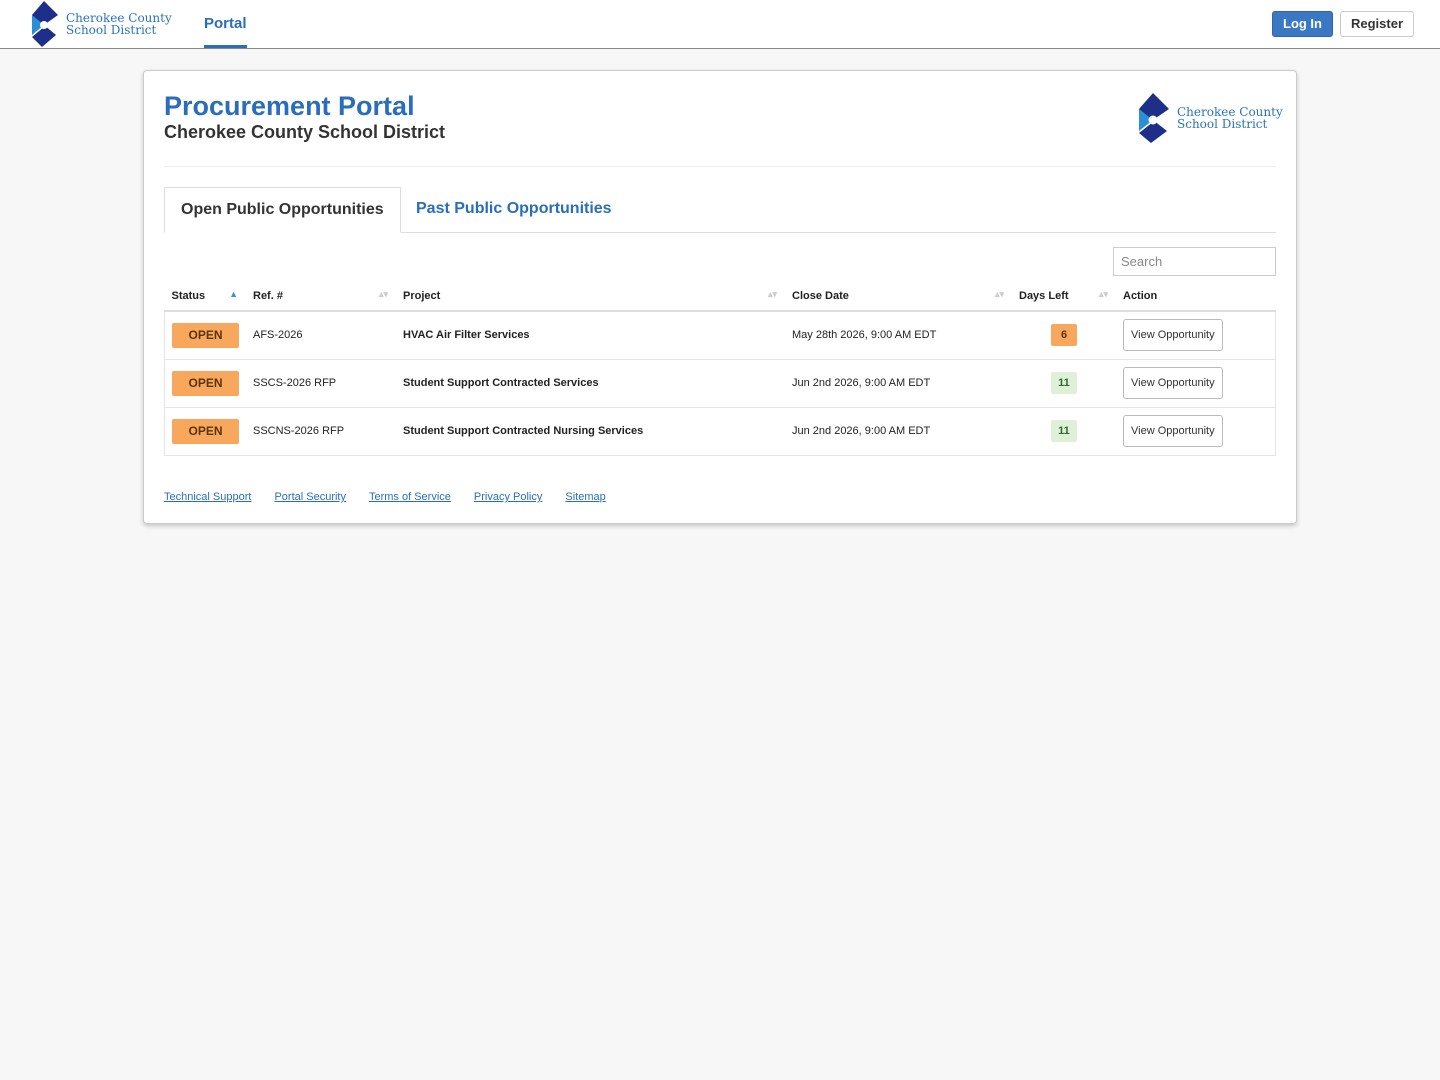  Describe the element at coordinates (508, 497) in the screenshot. I see `footer-link: Privacy Policy` at that location.